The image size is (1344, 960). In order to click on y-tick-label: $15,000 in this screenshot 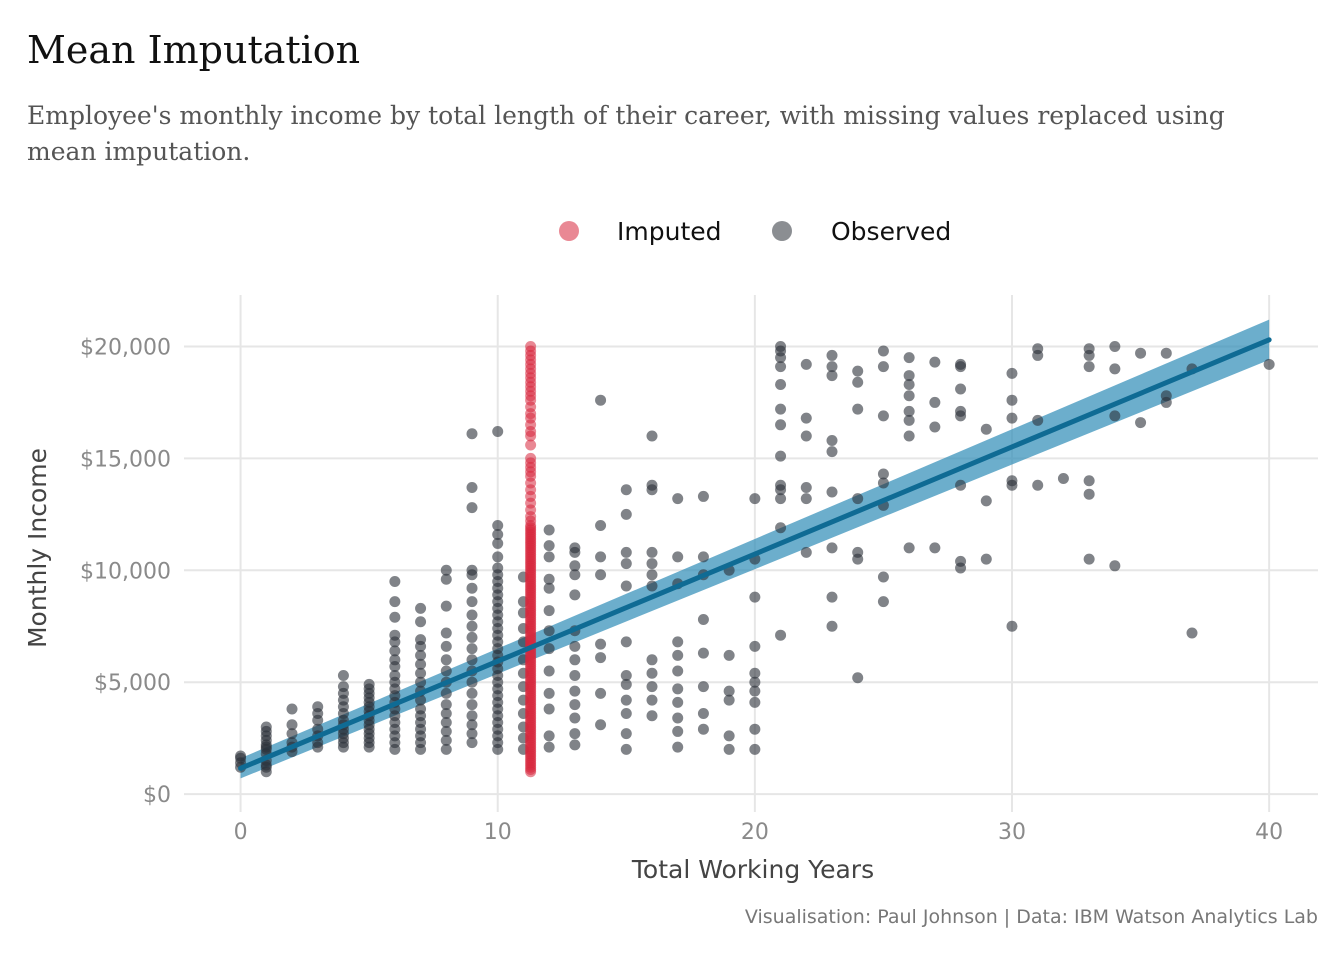, I will do `click(125, 459)`.